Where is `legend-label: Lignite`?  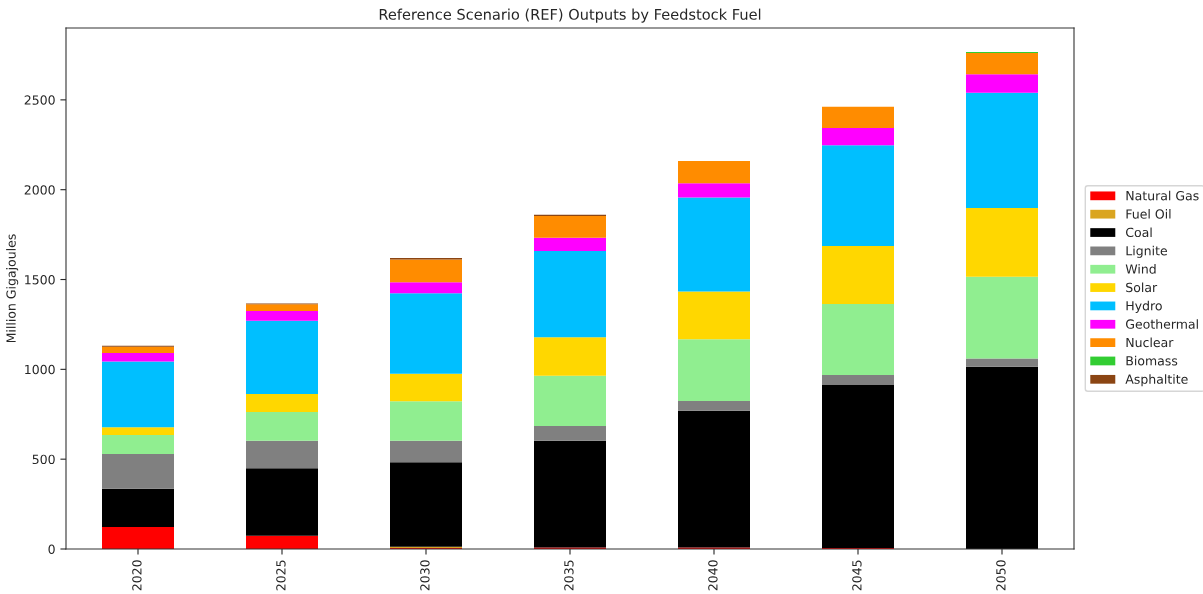
legend-label: Lignite is located at coordinates (1146, 251).